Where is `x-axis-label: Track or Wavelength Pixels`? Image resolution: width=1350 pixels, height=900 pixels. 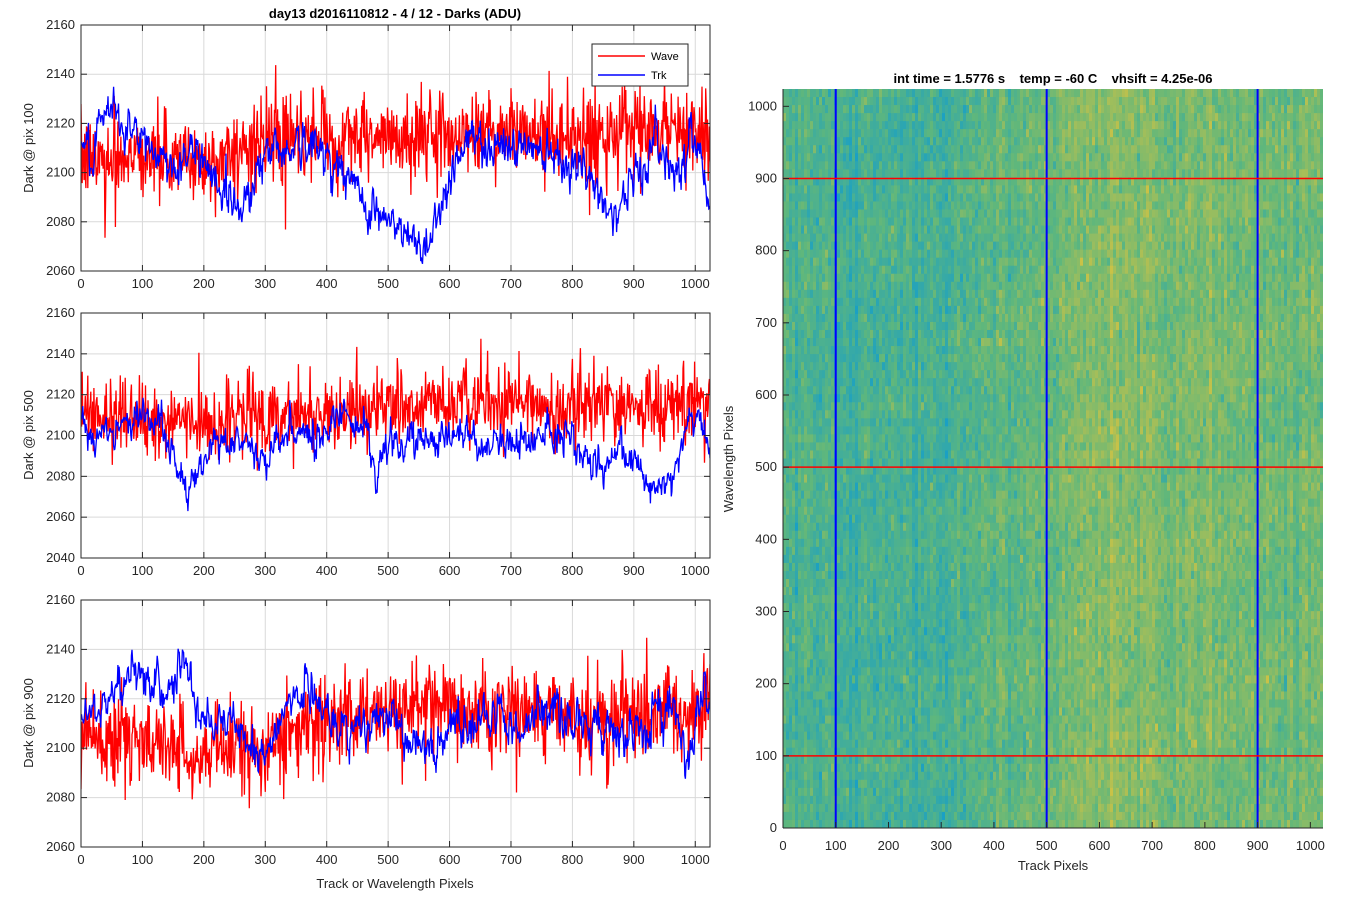
x-axis-label: Track or Wavelength Pixels is located at coordinates (395, 883).